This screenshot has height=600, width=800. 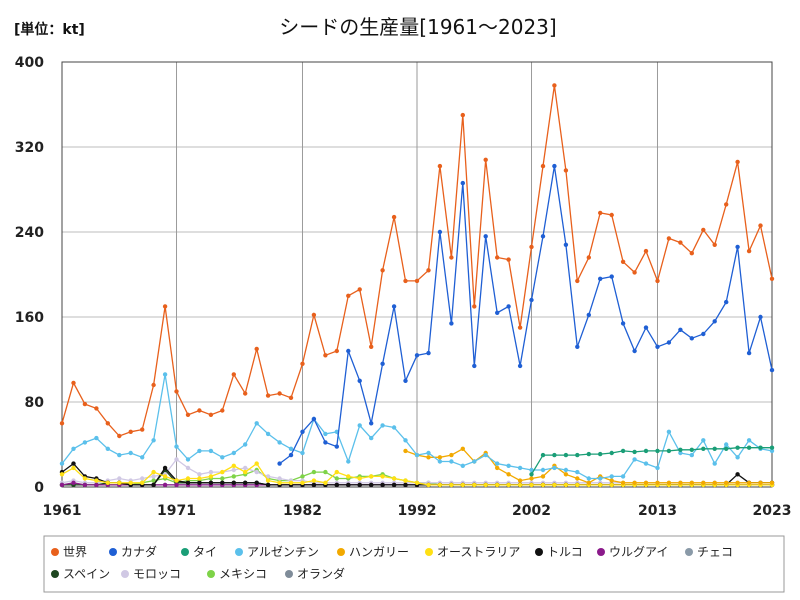 I want to click on legend-label: モロッコ, so click(x=157, y=574).